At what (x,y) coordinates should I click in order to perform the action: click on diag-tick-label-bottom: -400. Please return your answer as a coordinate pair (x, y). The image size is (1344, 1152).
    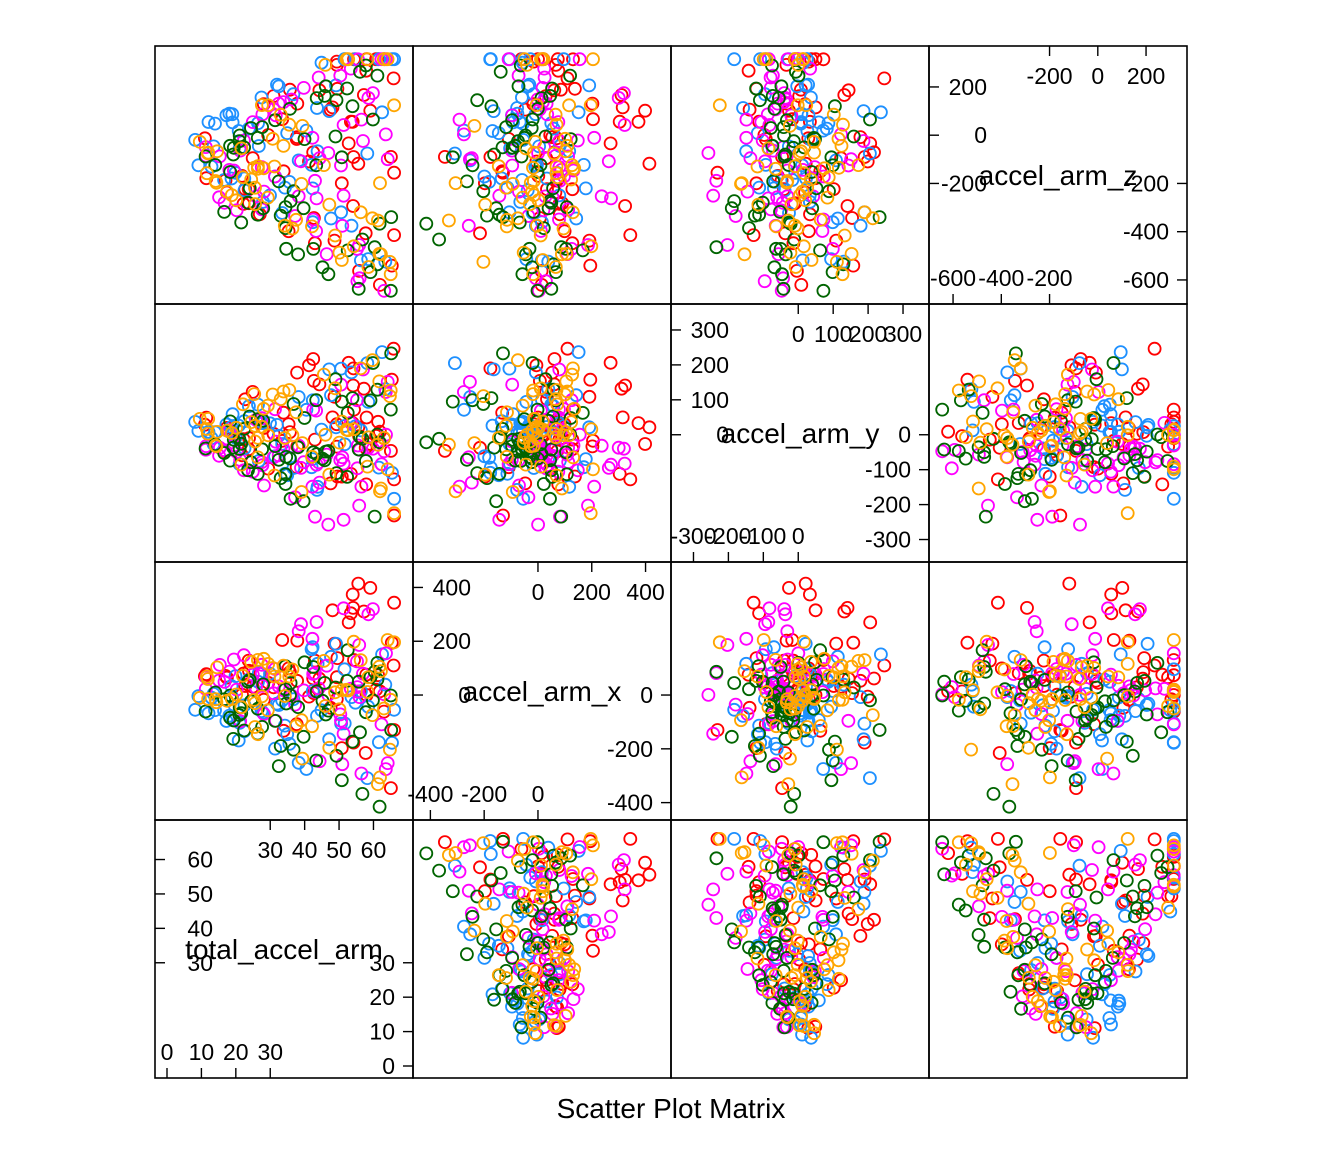
    Looking at the image, I should click on (1001, 278).